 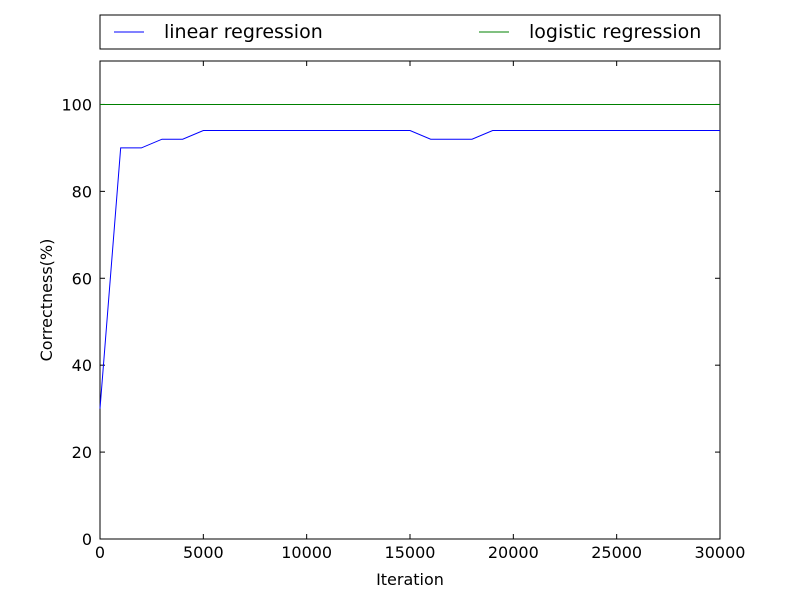 I want to click on y-tick-label: 100, so click(x=76, y=104).